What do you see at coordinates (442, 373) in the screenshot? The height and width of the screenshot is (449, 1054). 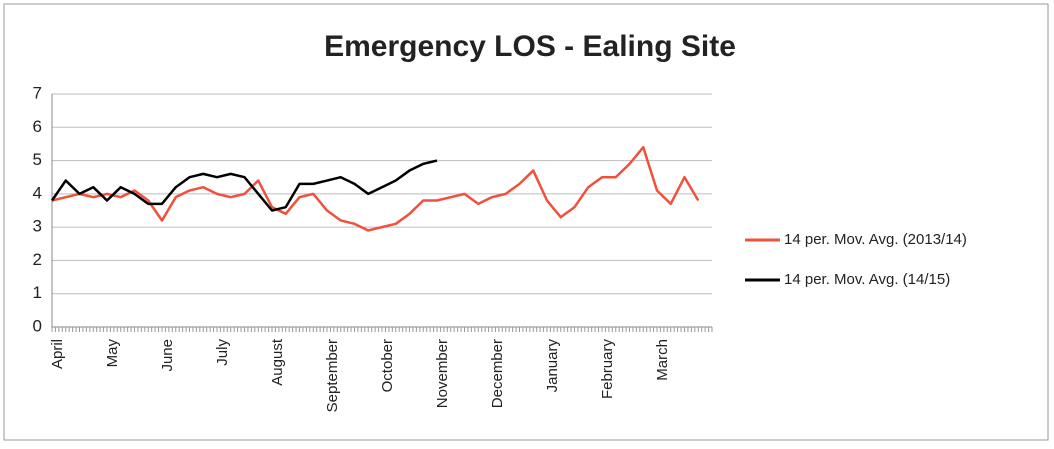 I see `x-tick-label: November` at bounding box center [442, 373].